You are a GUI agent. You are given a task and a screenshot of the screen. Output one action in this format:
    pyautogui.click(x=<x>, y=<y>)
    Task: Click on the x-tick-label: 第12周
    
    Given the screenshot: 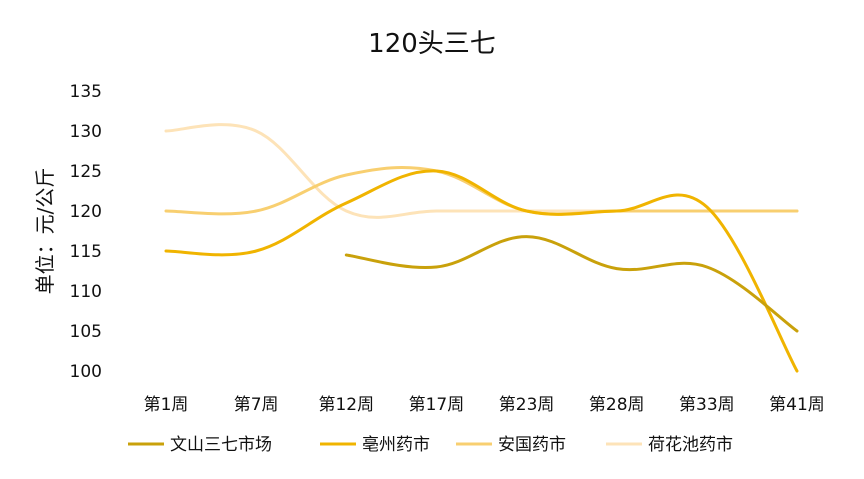 What is the action you would take?
    pyautogui.click(x=346, y=405)
    